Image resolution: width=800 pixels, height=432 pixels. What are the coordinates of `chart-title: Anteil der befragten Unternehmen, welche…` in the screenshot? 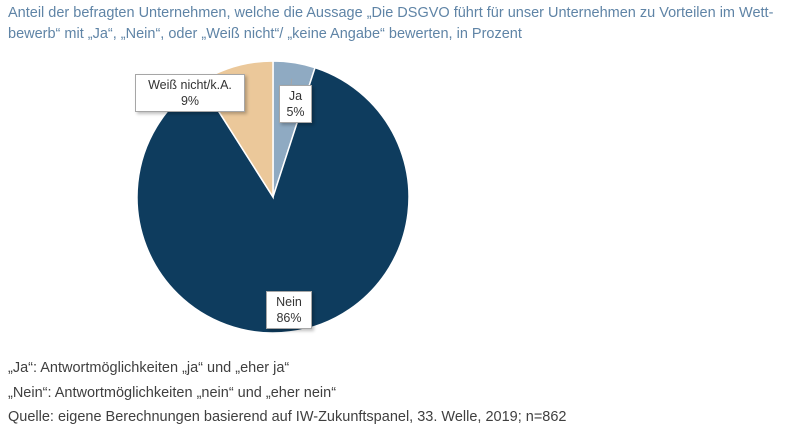 It's located at (391, 23).